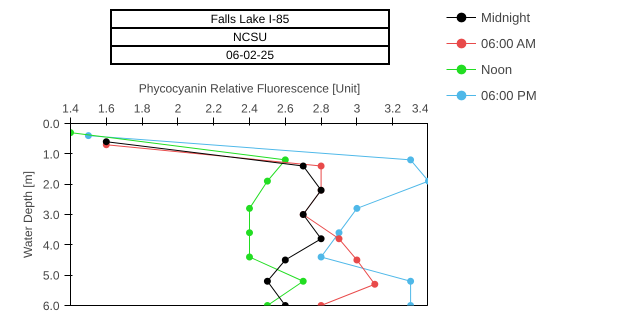  What do you see at coordinates (51, 245) in the screenshot?
I see `y-tick-label: 4.0` at bounding box center [51, 245].